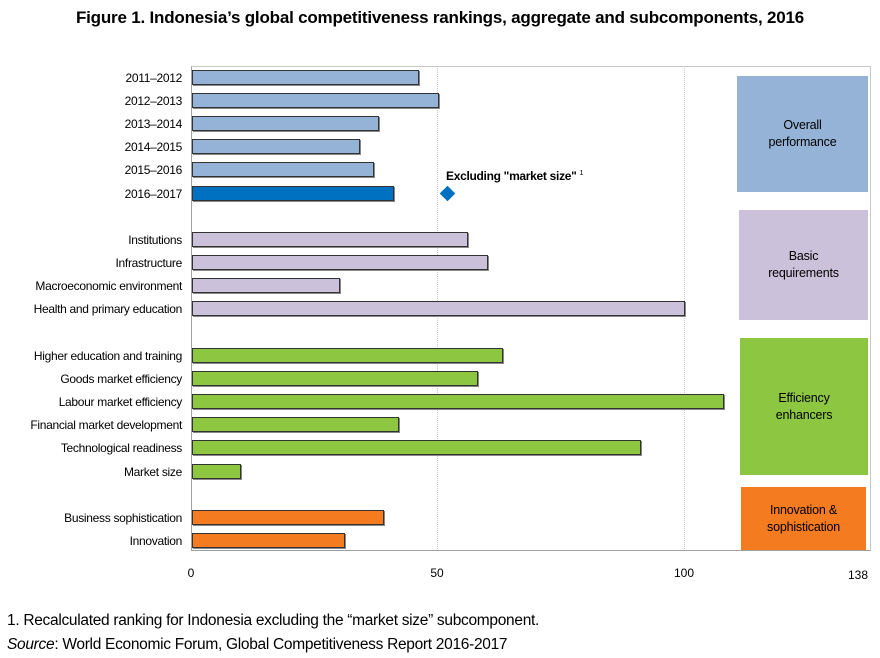  Describe the element at coordinates (153, 193) in the screenshot. I see `category-label: 2016–2017` at that location.